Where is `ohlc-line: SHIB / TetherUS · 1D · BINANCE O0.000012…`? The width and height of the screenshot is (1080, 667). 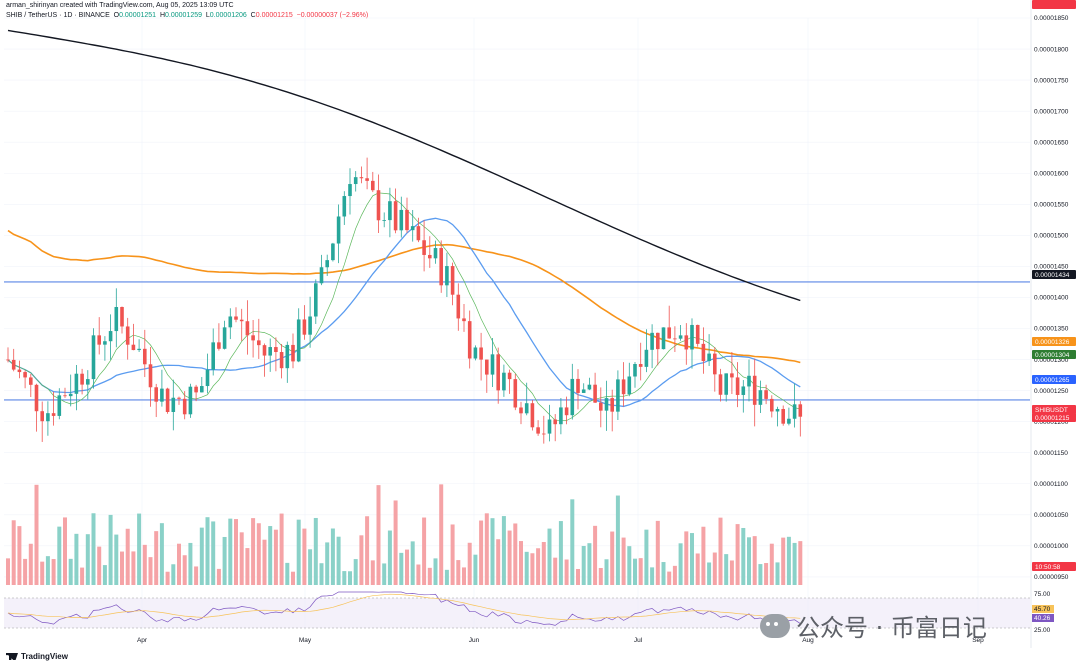
ohlc-line: SHIB / TetherUS · 1D · BINANCE O0.000012… is located at coordinates (187, 16).